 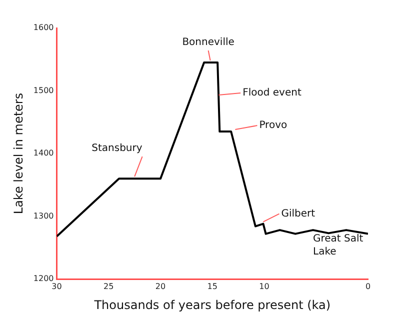 What do you see at coordinates (272, 93) in the screenshot?
I see `annotation: Flood event` at bounding box center [272, 93].